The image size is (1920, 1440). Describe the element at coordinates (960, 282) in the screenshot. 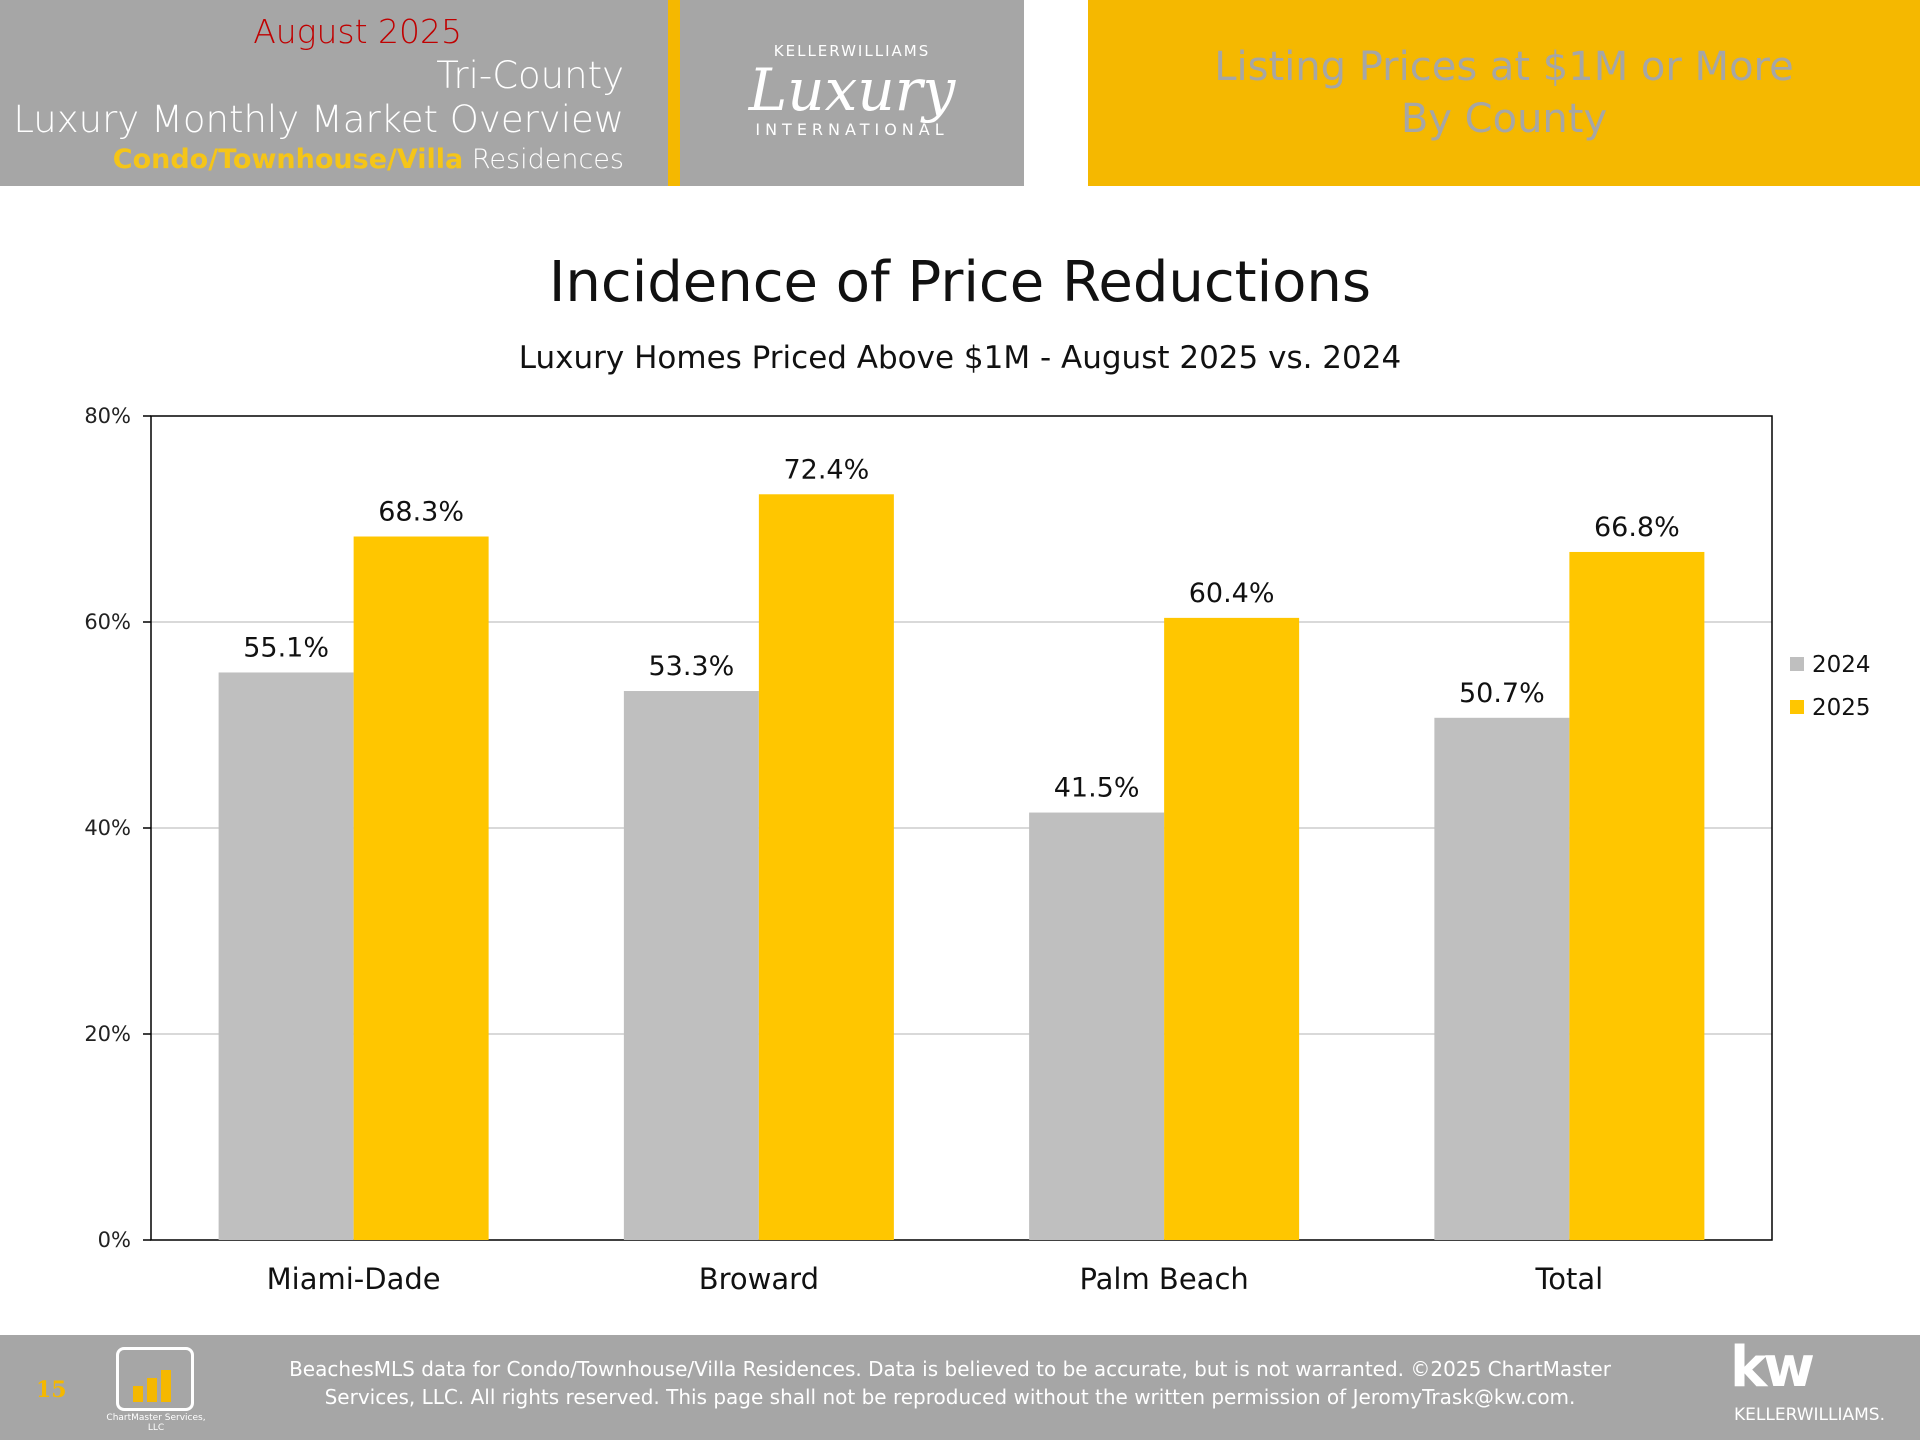

I see `chart-title: Incidence of Price Reductions` at that location.